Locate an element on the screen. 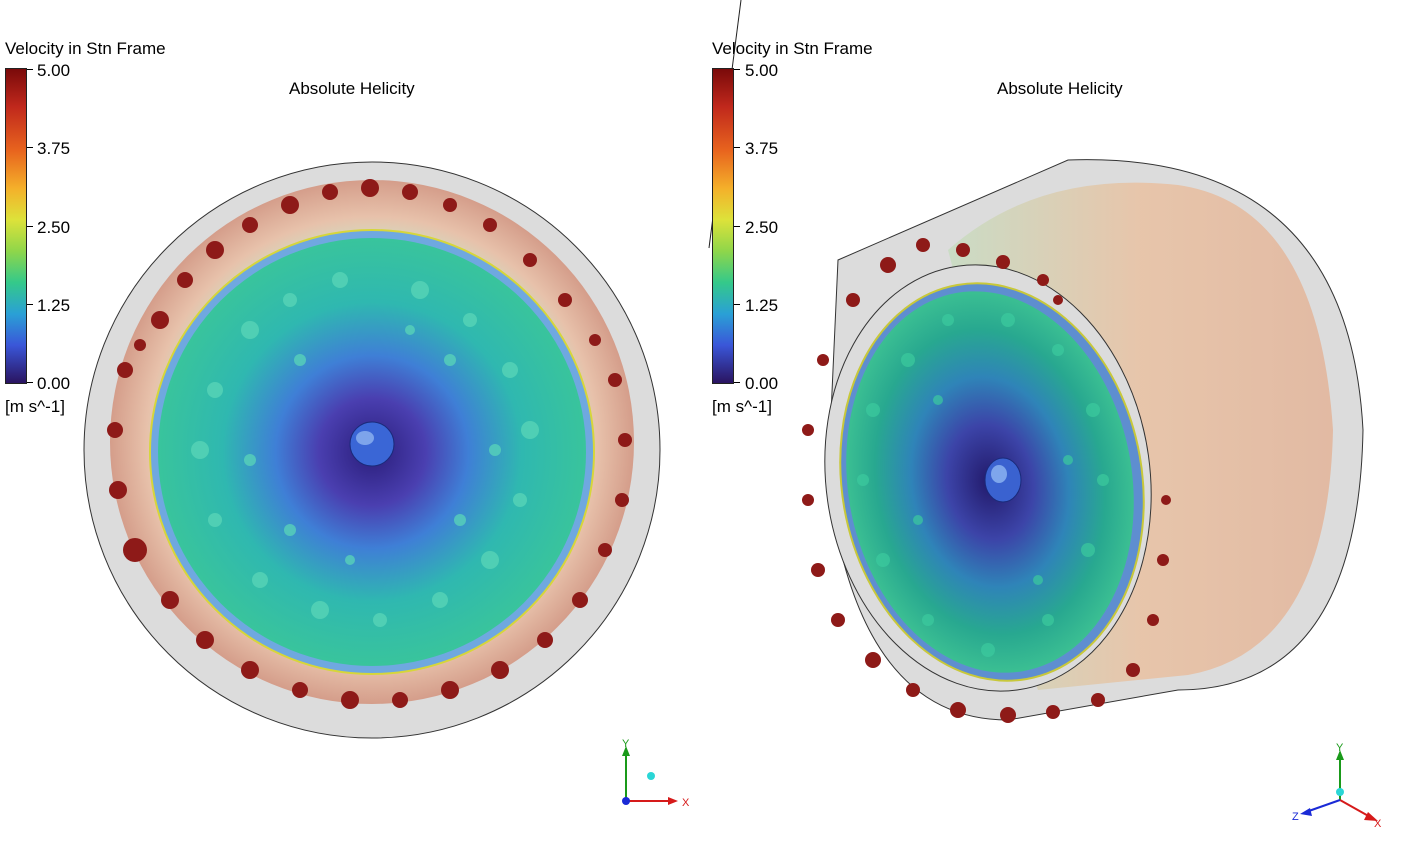 The image size is (1416, 868). axis-triad-left: Y X is located at coordinates (656, 773).